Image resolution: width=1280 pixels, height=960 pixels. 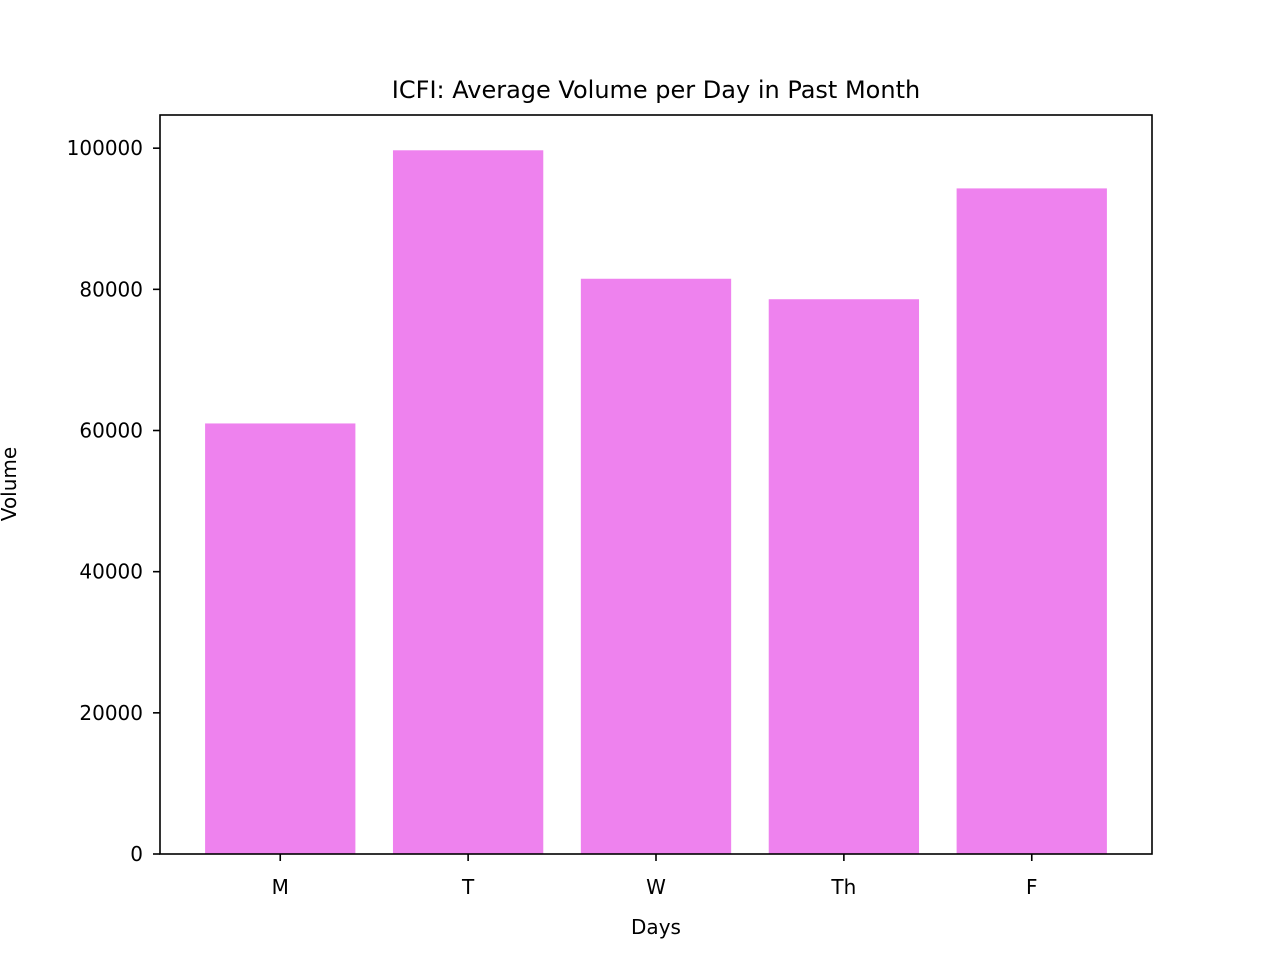 I want to click on x-tick-label: F, so click(x=1032, y=887).